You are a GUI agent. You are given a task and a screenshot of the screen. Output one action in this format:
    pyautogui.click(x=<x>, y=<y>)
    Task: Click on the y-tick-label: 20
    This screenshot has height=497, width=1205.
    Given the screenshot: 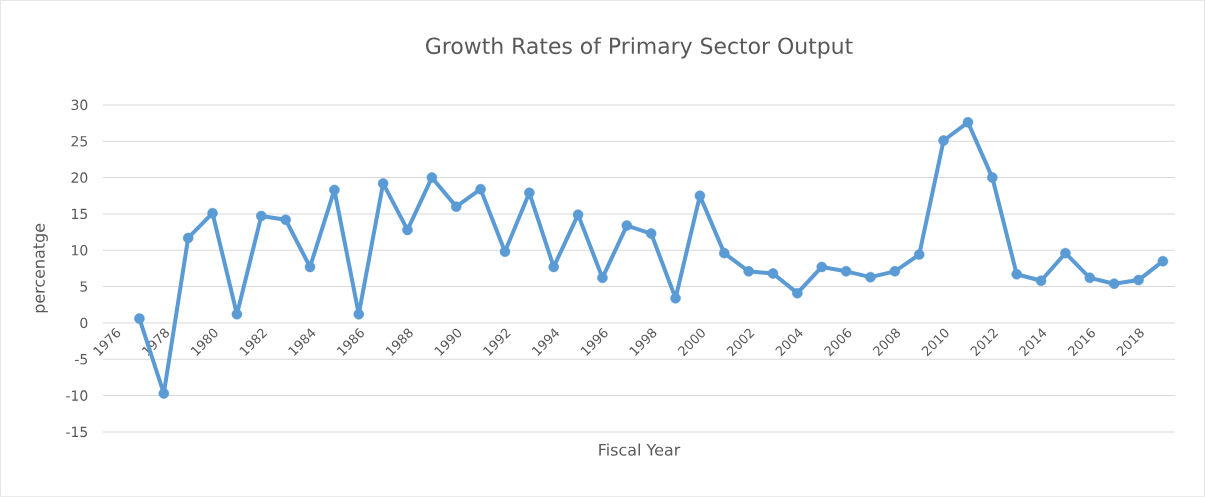 What is the action you would take?
    pyautogui.click(x=79, y=177)
    